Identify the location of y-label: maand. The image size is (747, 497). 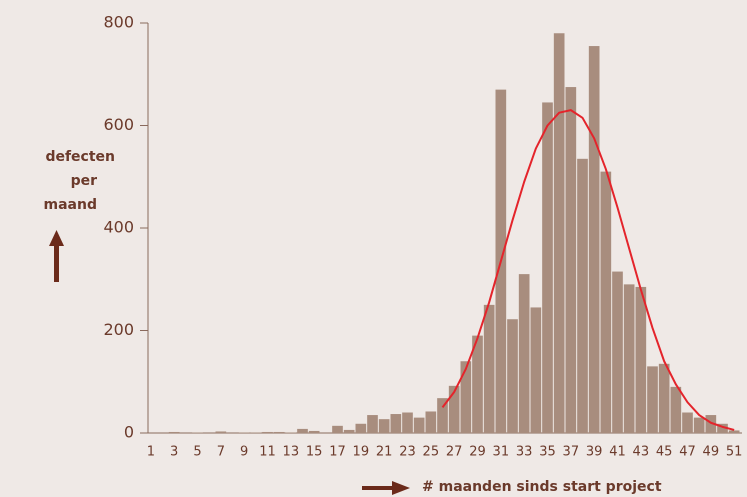
(70, 205).